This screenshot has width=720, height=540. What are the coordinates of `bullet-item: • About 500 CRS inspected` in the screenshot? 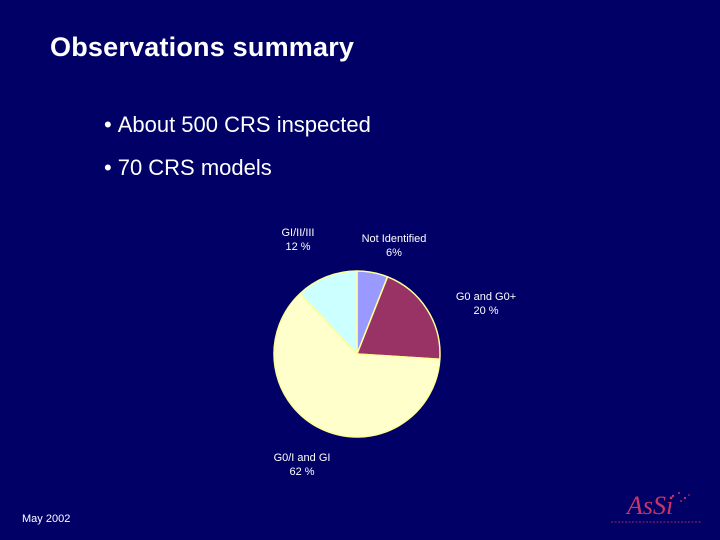 It's located at (237, 125).